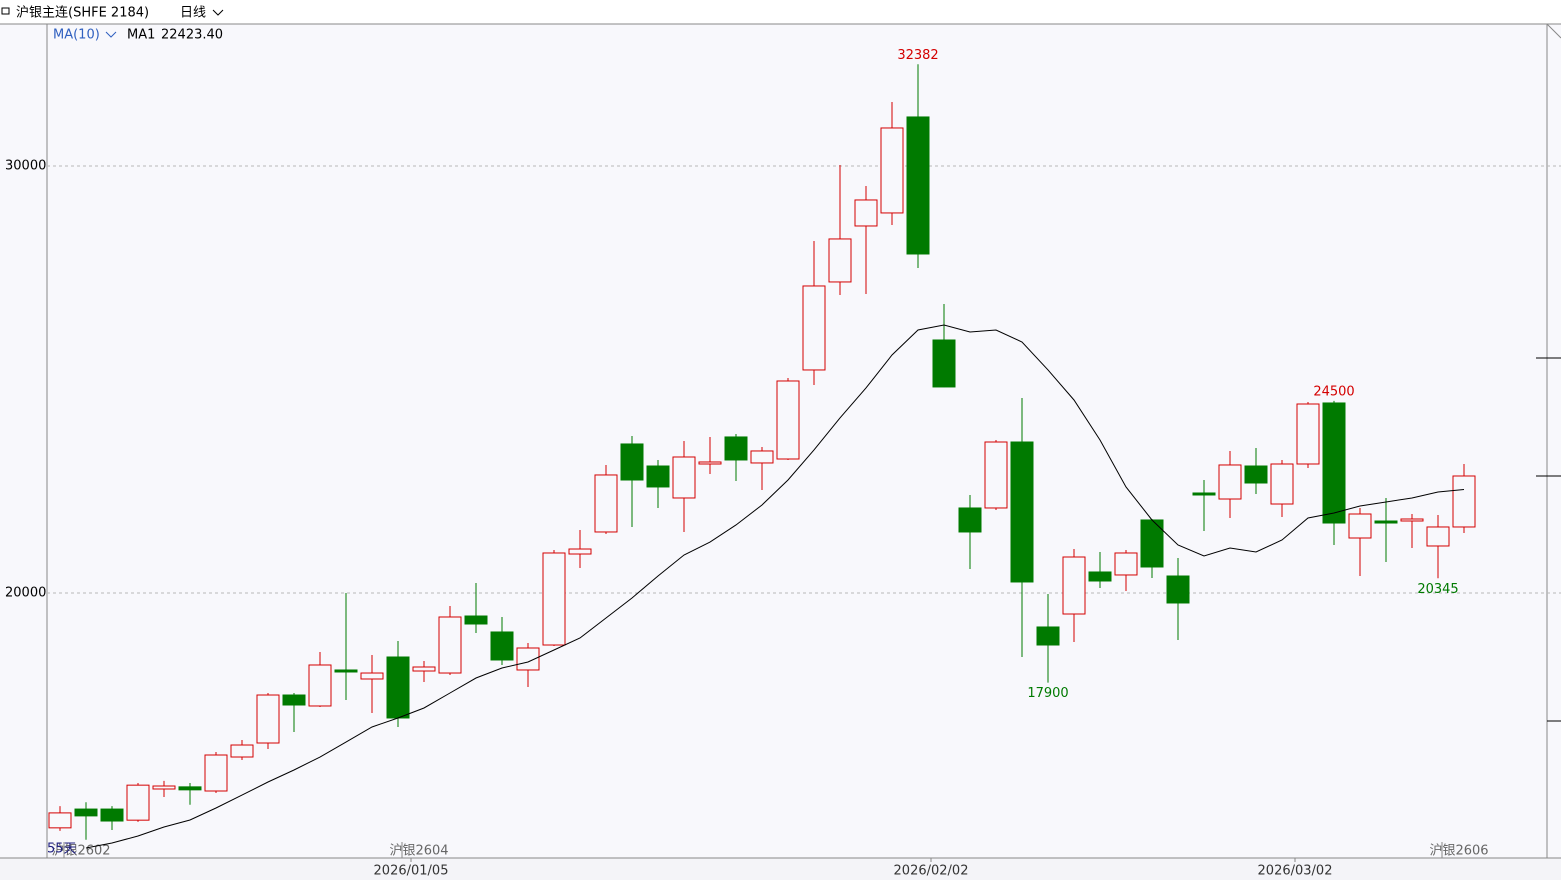  Describe the element at coordinates (193, 13) in the screenshot. I see `period-selector: 日线` at that location.